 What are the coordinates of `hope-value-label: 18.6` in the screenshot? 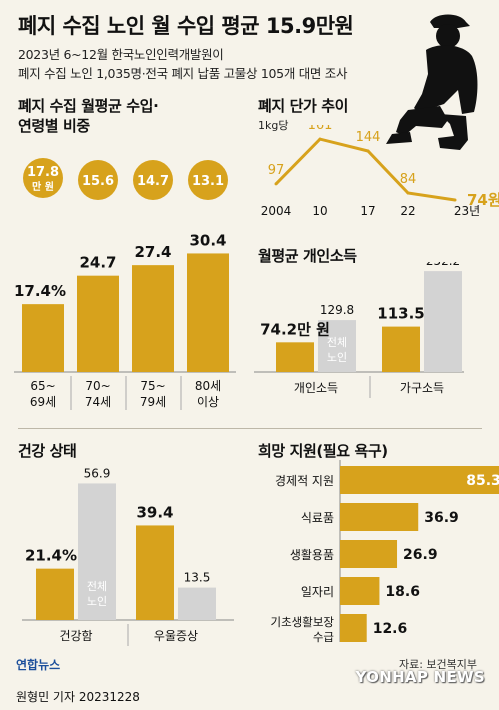 It's located at (402, 592).